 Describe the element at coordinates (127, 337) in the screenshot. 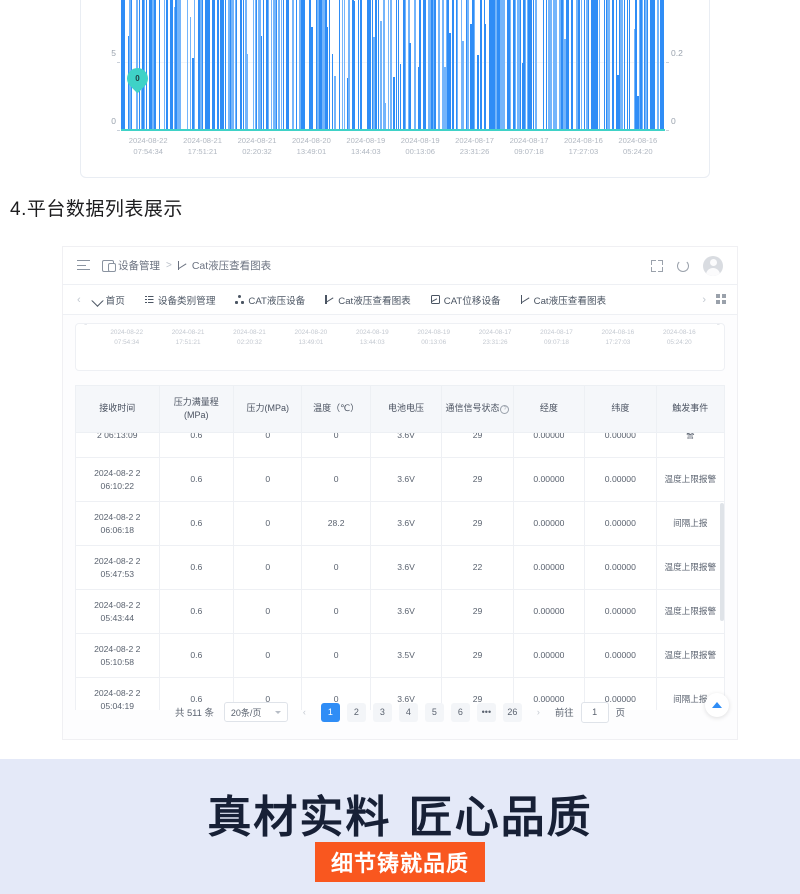

I see `mini-chart-x-tick: 2024-08-22 07:54:34` at that location.